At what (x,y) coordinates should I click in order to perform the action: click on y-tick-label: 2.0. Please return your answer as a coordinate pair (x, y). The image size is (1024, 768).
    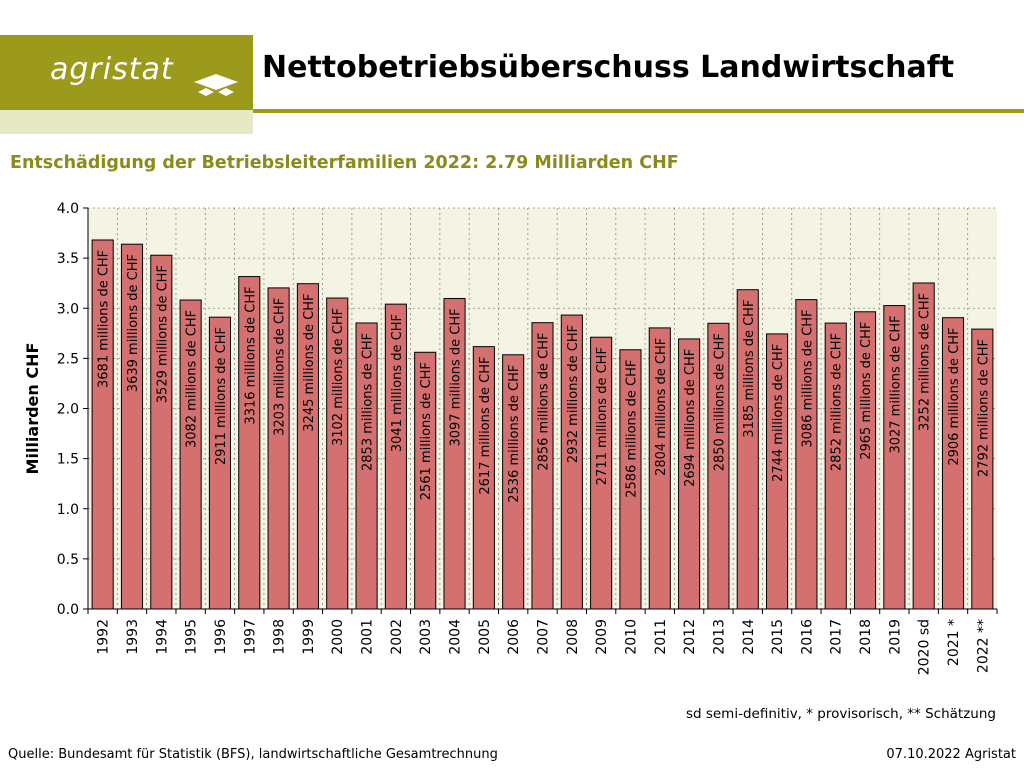
    Looking at the image, I should click on (68, 410).